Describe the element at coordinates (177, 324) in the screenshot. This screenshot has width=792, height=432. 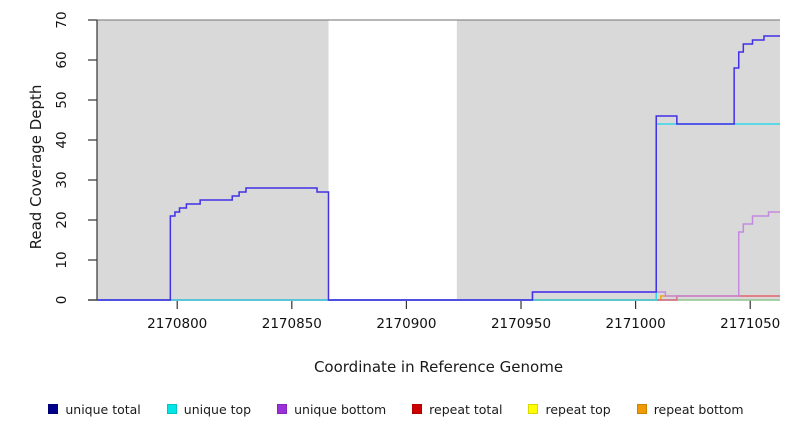
I see `x-tick-label: 2170800` at that location.